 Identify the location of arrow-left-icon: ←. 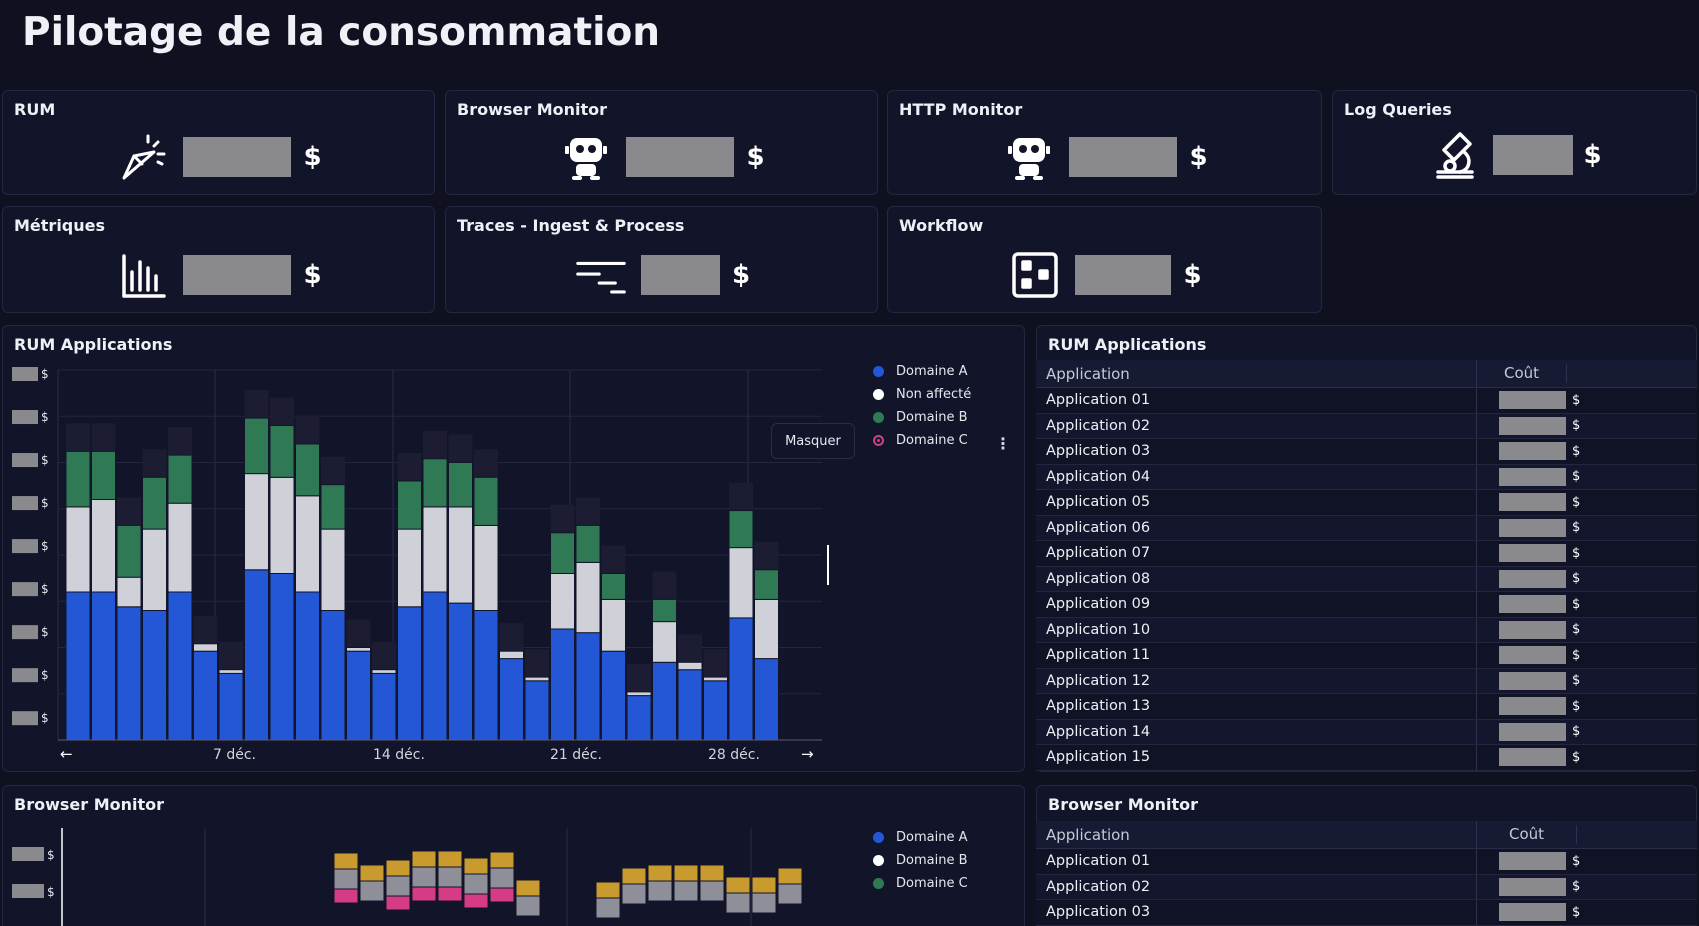
(66, 754).